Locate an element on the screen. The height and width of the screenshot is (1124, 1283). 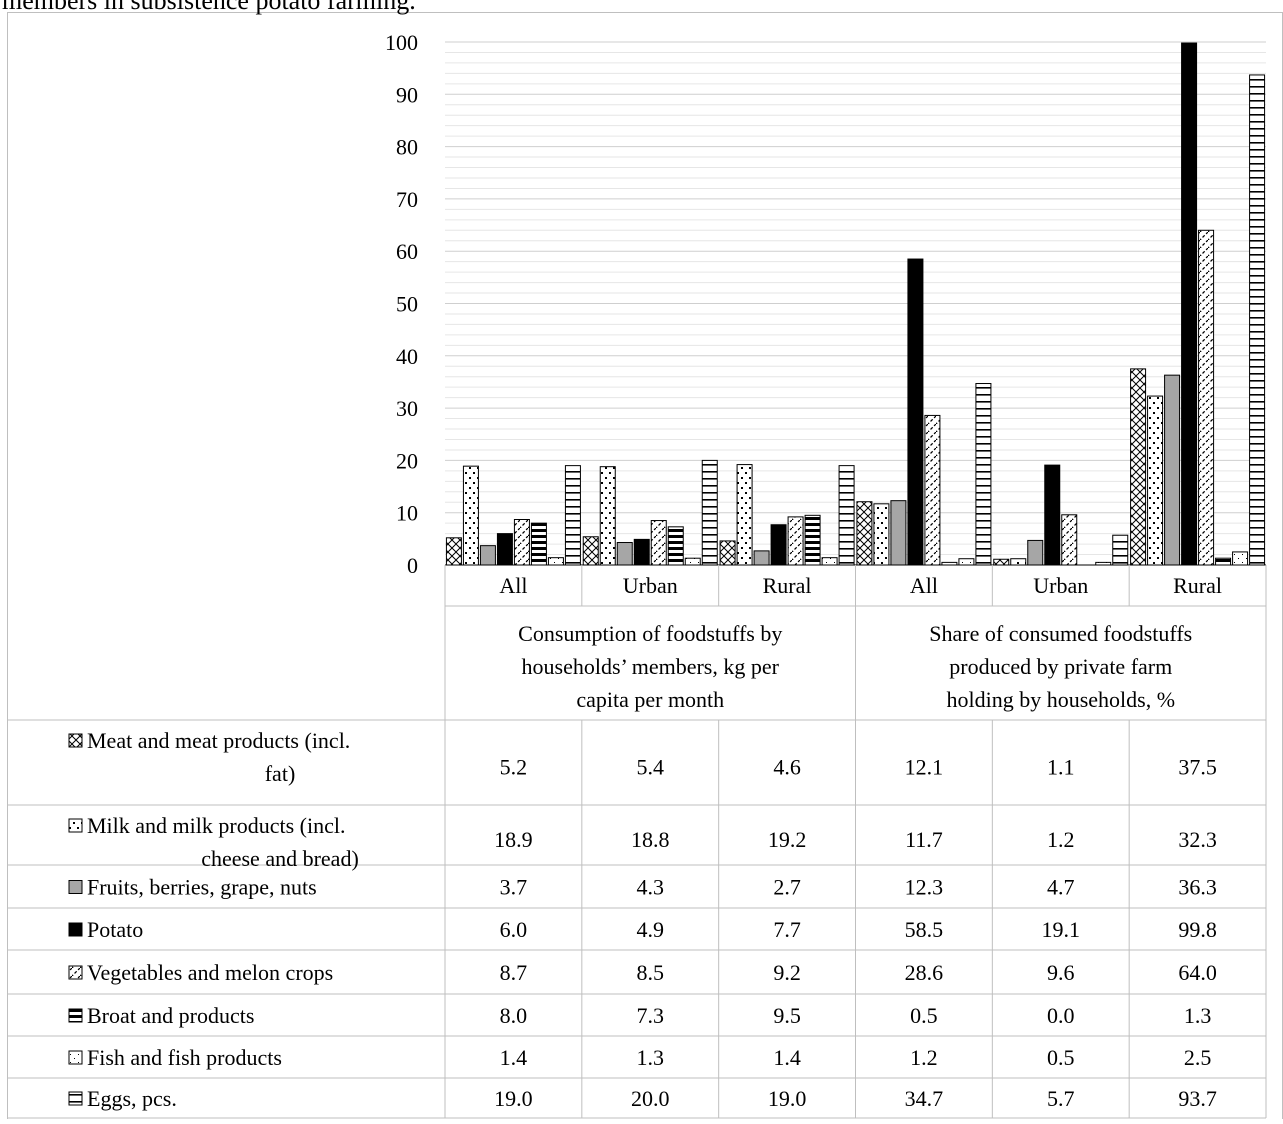
data-label: 4.3 is located at coordinates (651, 887).